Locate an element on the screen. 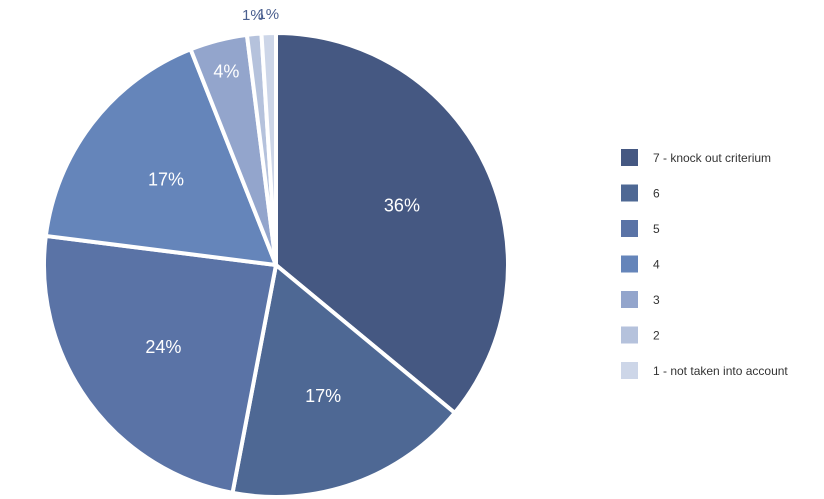  legend-label: 6 is located at coordinates (656, 194).